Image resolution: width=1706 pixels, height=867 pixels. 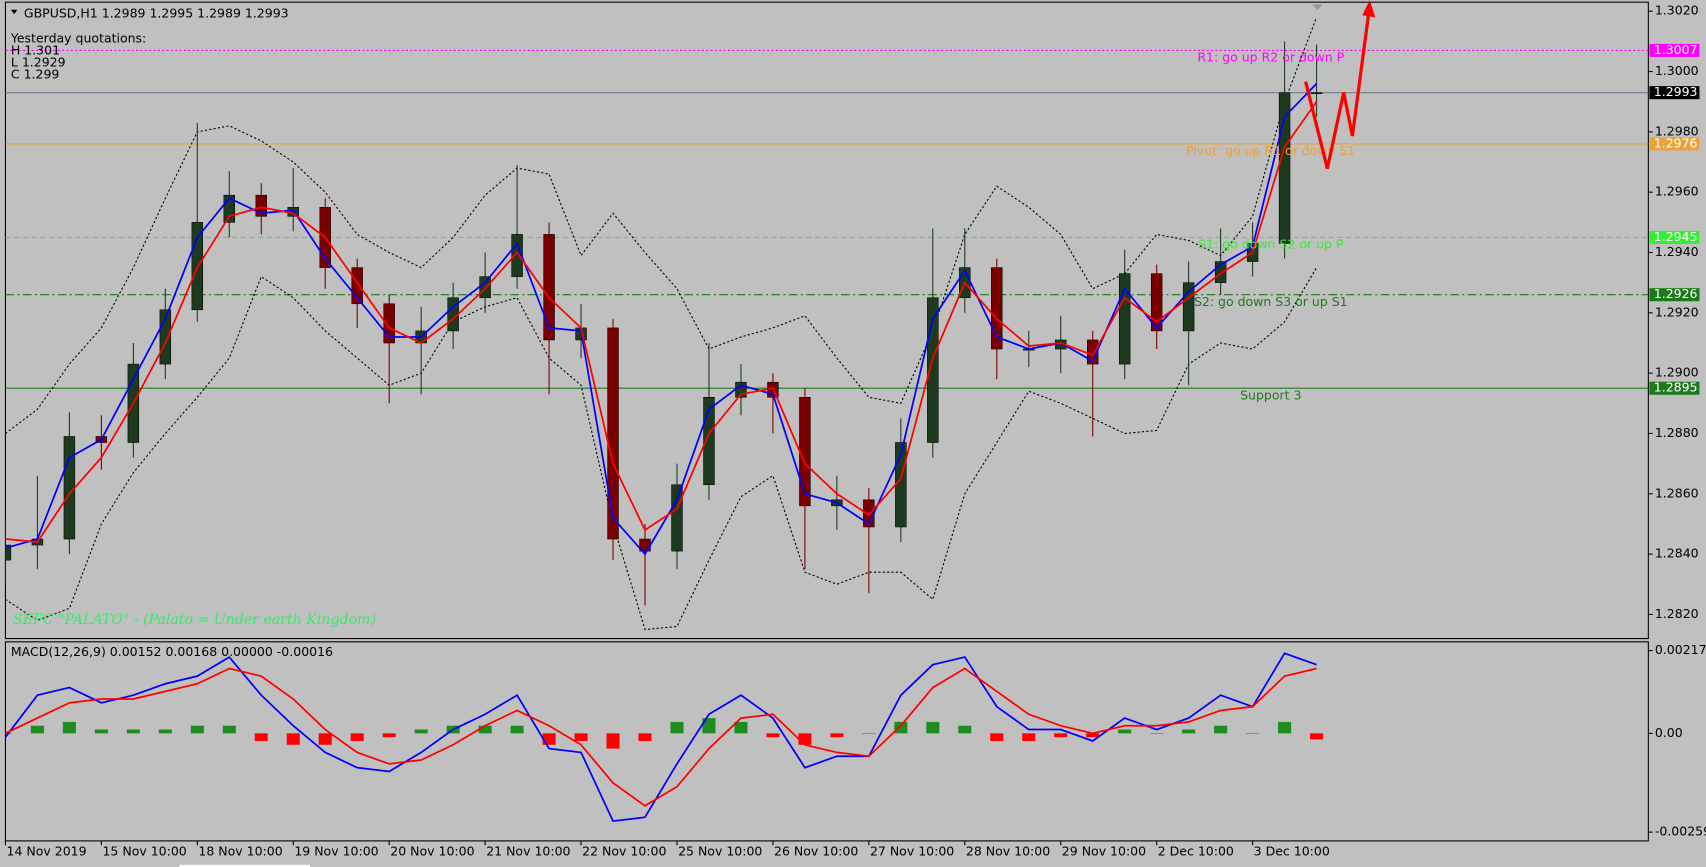 What do you see at coordinates (336, 850) in the screenshot?
I see `x-tick-label: 19 Nov 10:00` at bounding box center [336, 850].